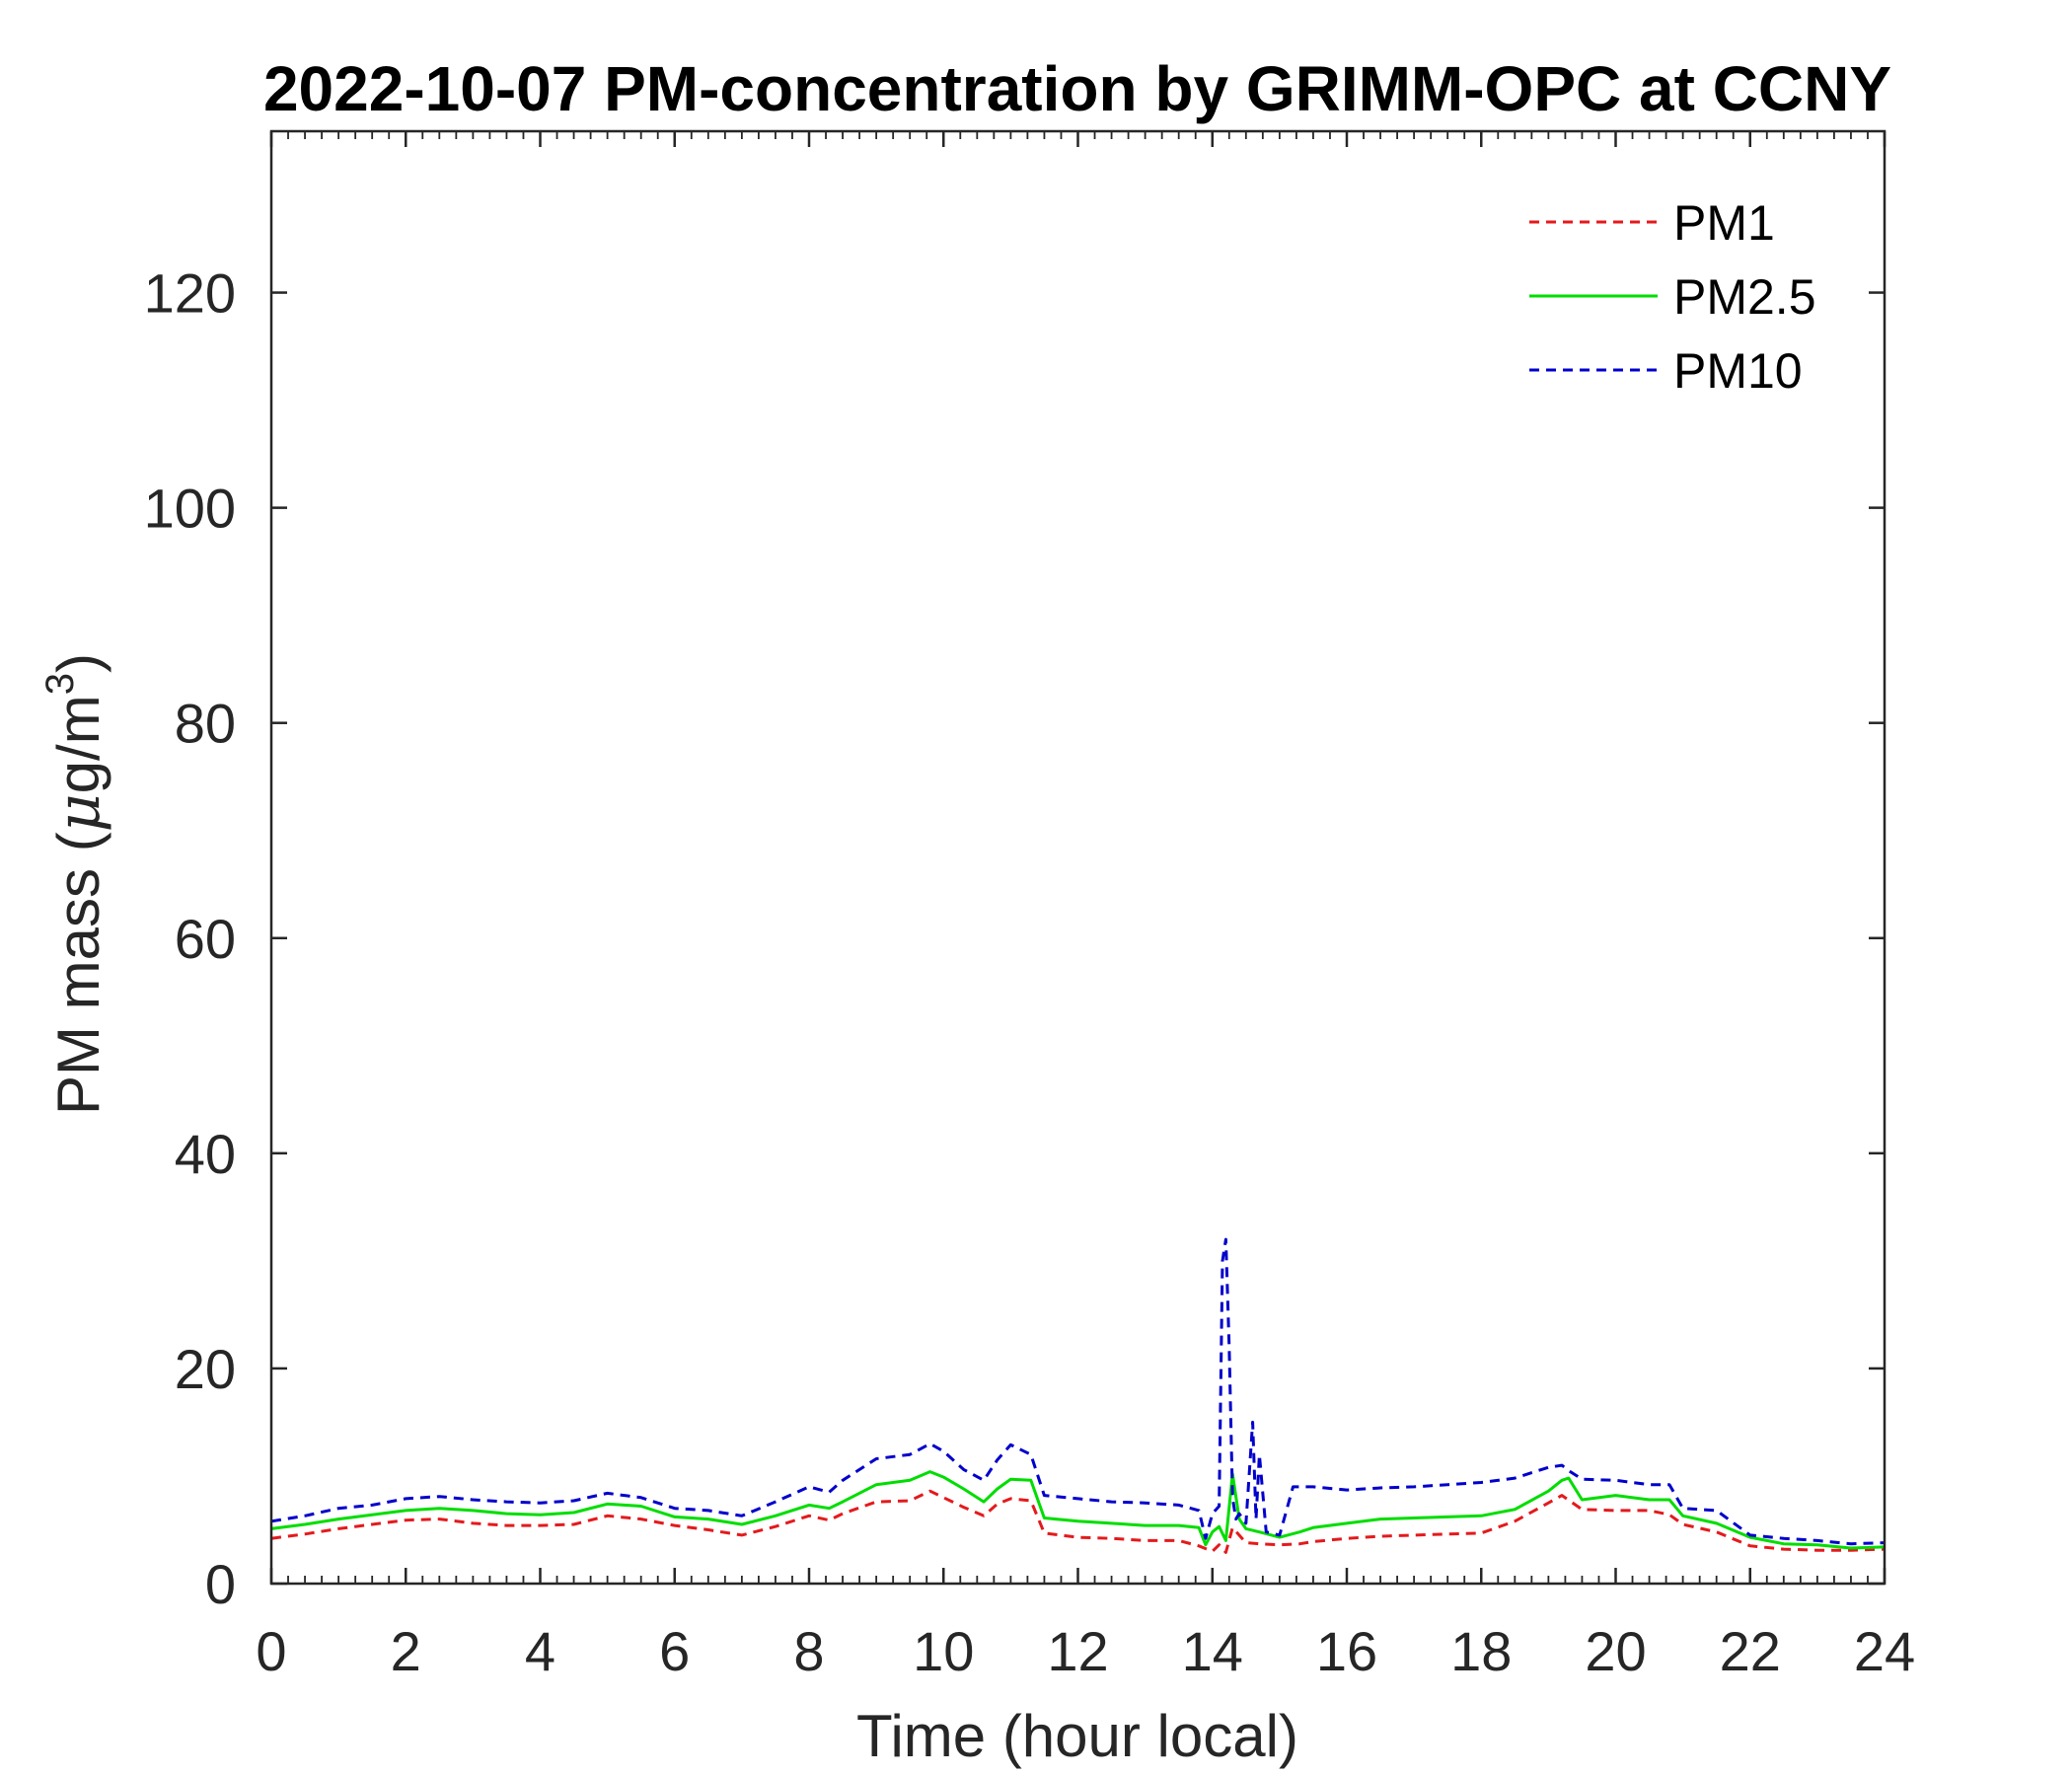 The image size is (2072, 1776). I want to click on y-axis-label-mu: μ, so click(79, 813).